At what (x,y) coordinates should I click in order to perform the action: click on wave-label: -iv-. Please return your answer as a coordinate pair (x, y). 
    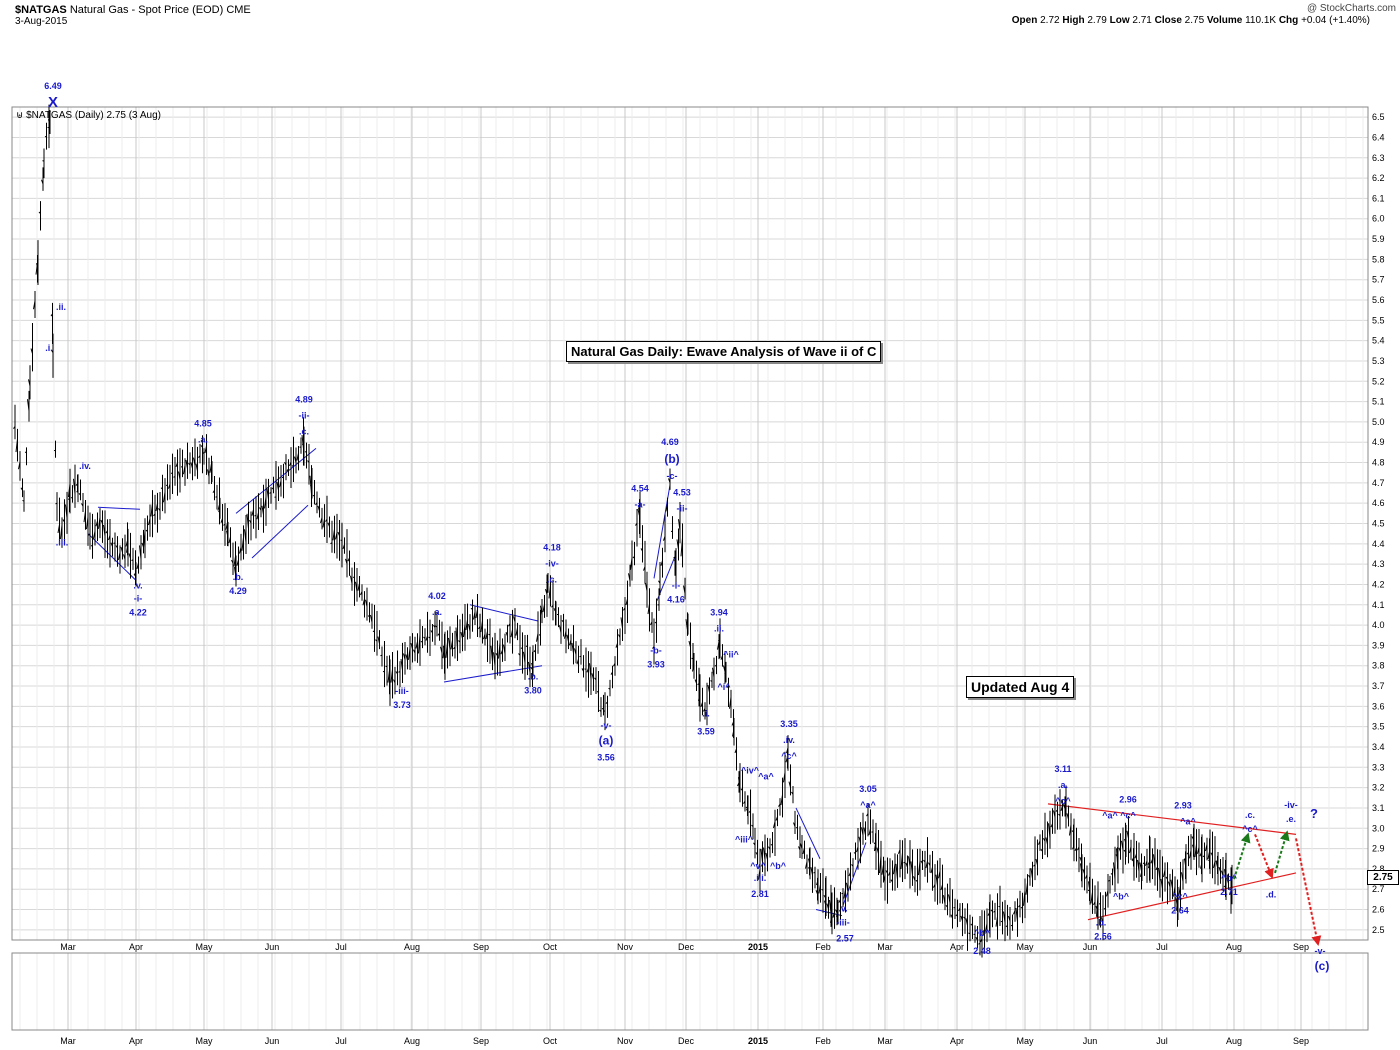
    Looking at the image, I should click on (1291, 805).